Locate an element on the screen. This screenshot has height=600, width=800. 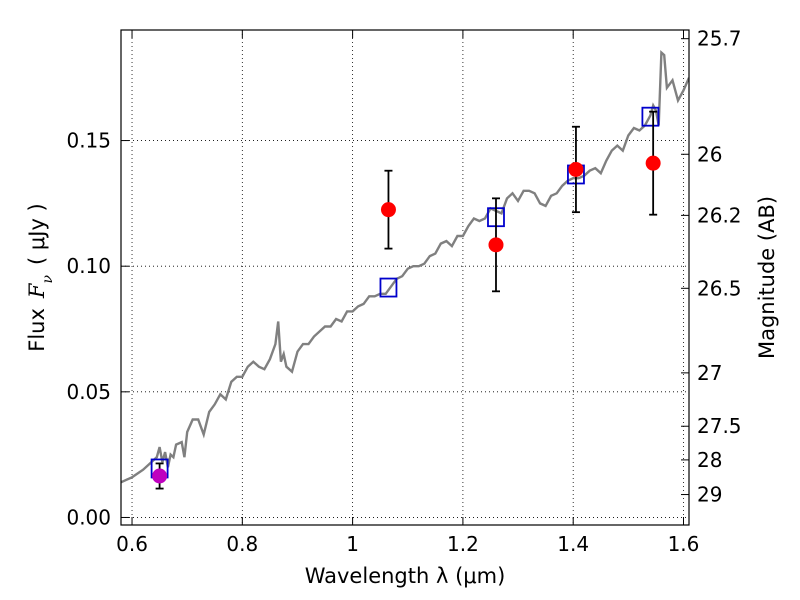
y-tick-label: 0.00 is located at coordinates (88, 517).